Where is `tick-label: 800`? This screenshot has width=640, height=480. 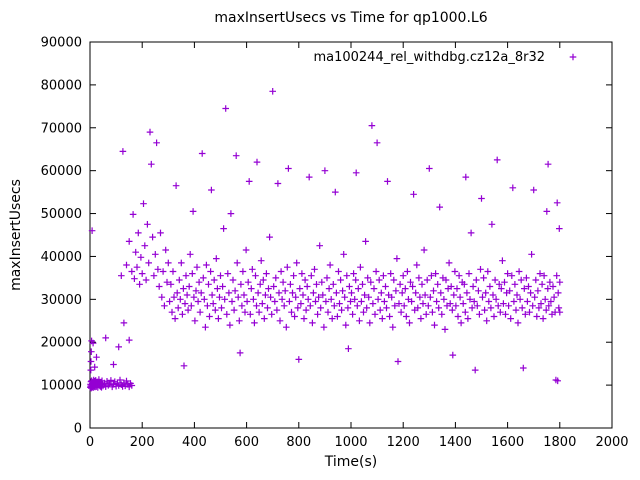
tick-label: 800 is located at coordinates (298, 442).